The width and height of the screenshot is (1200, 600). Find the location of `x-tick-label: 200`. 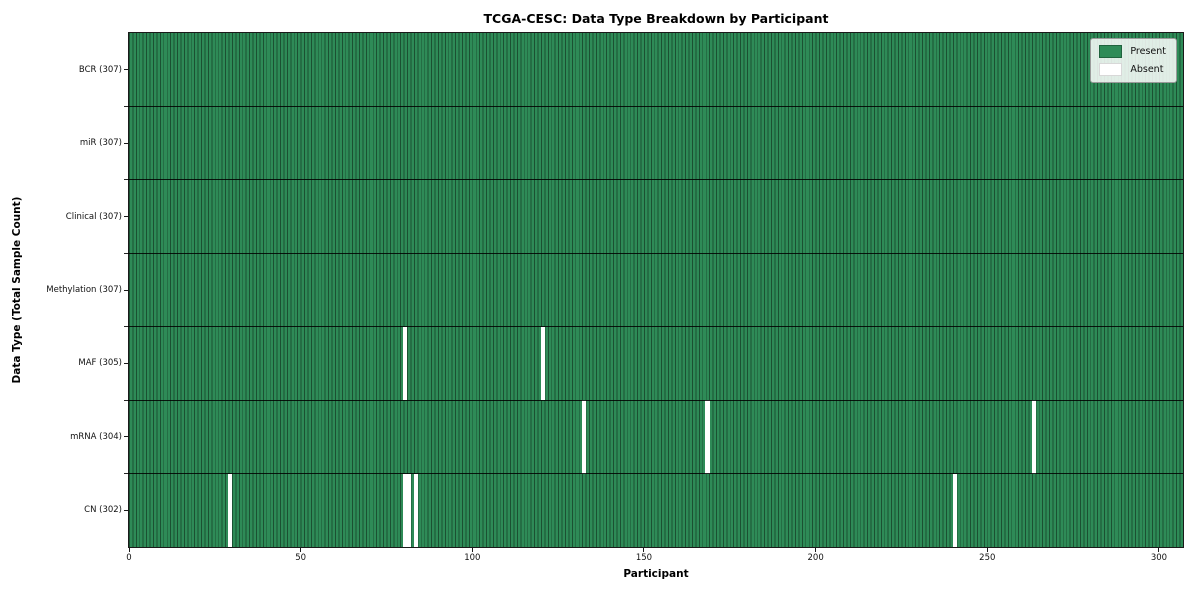

x-tick-label: 200 is located at coordinates (815, 558).